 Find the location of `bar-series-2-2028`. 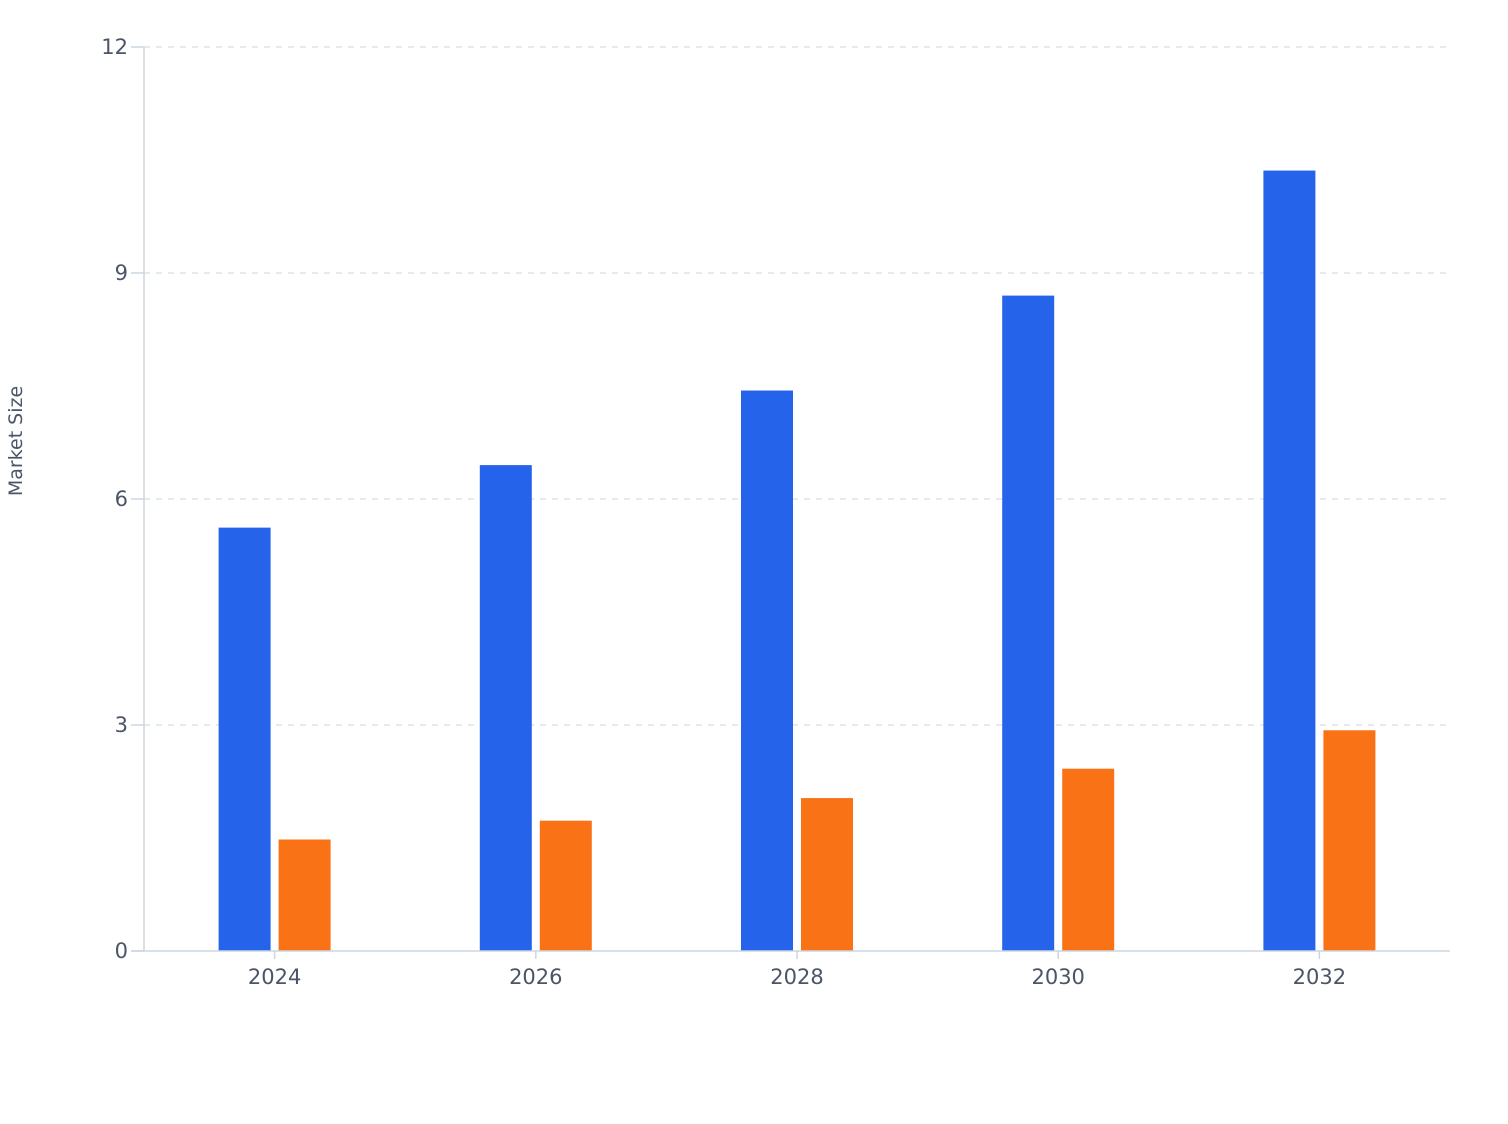

bar-series-2-2028 is located at coordinates (827, 874).